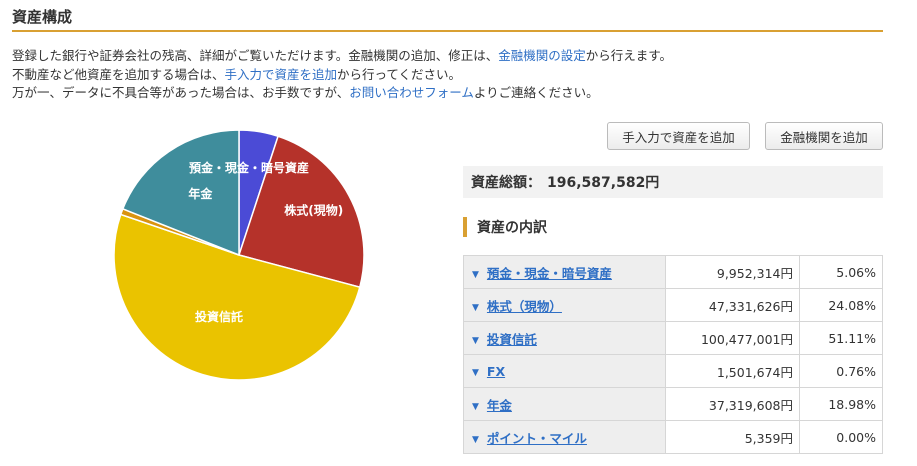 The height and width of the screenshot is (466, 917). Describe the element at coordinates (732, 305) in the screenshot. I see `asset-amount: 47,331,626円` at that location.